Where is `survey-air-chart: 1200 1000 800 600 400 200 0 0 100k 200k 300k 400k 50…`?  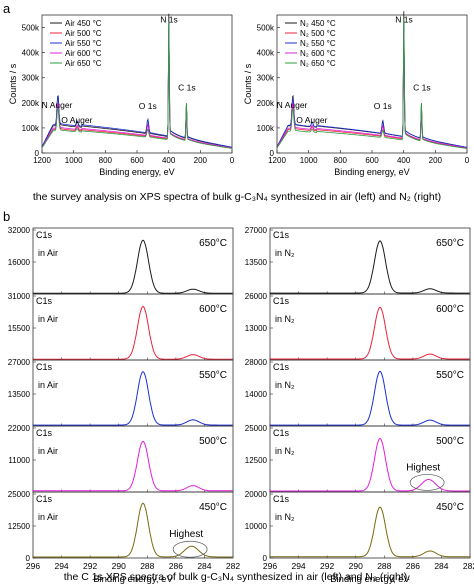 survey-air-chart: 1200 1000 800 600 400 200 0 0 100k 200k 300k 400k 50… is located at coordinates (121, 95).